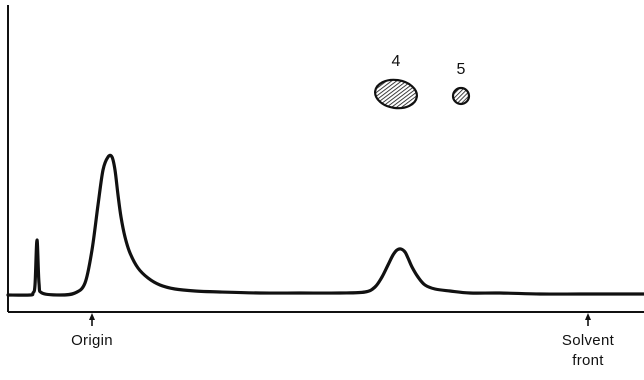  I want to click on spot-label-5: 5, so click(461, 69).